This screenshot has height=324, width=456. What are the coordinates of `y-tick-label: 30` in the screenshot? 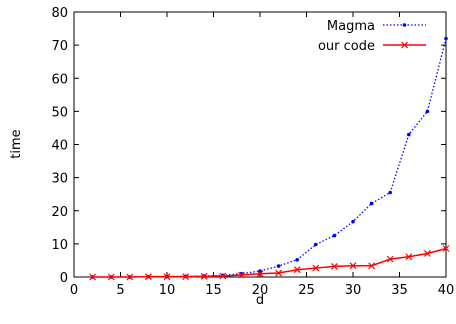 It's located at (59, 179).